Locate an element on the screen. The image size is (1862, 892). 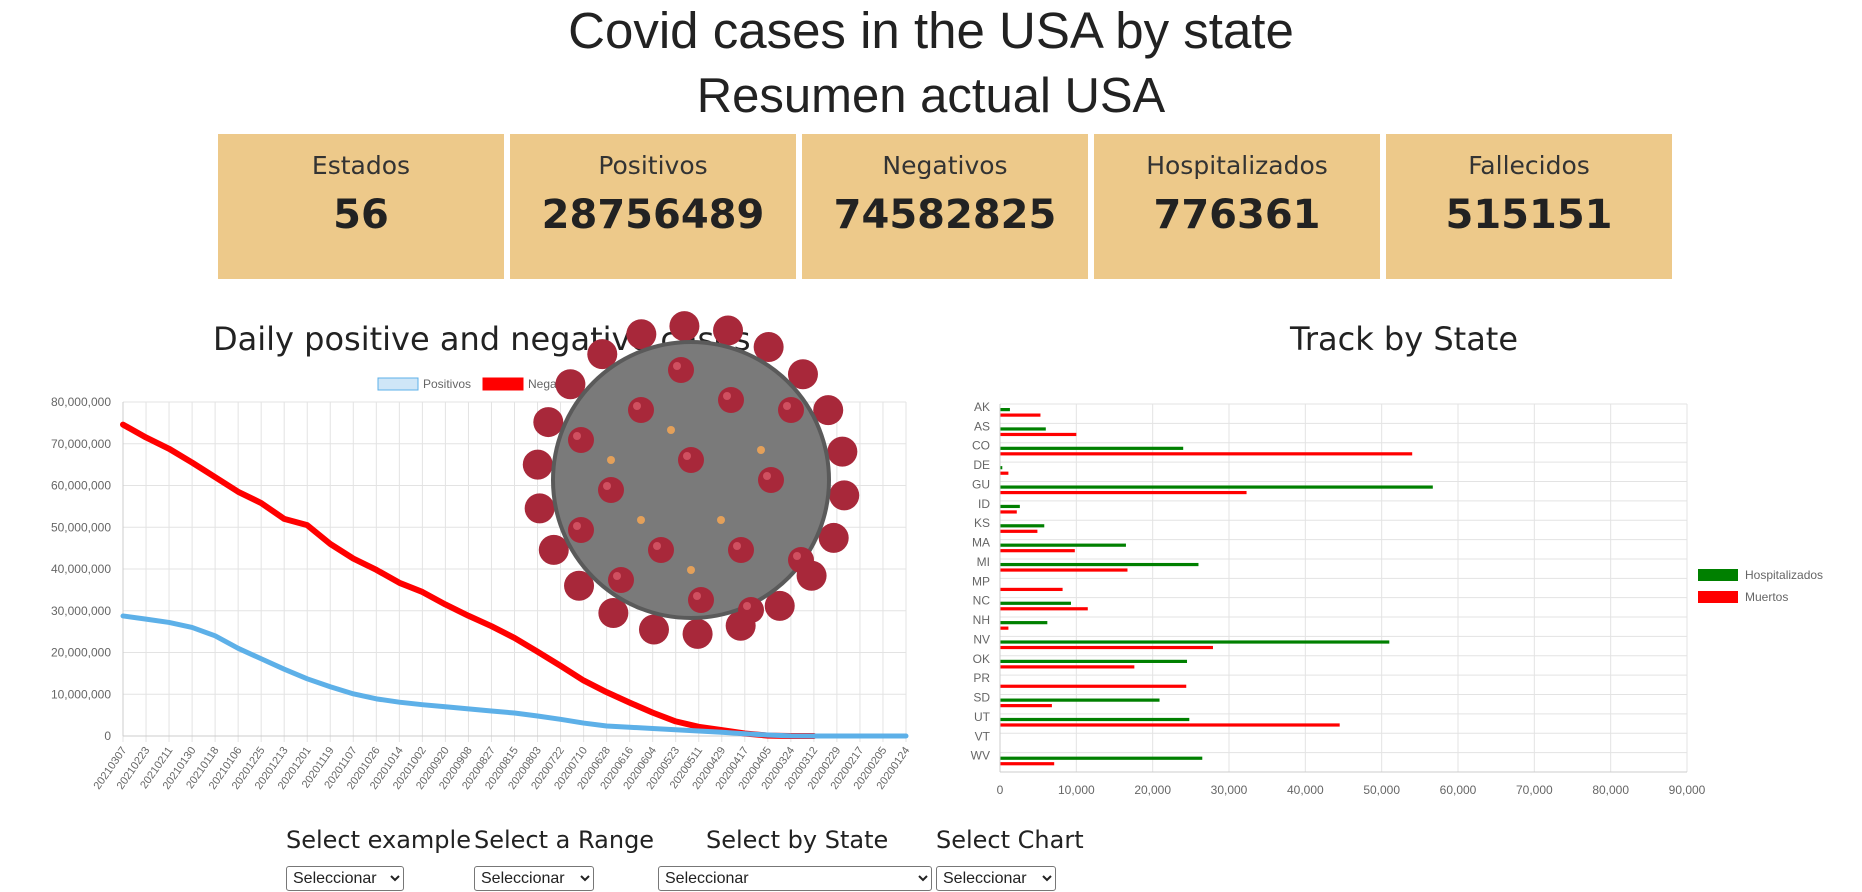
summary-value: 56 is located at coordinates (361, 215).